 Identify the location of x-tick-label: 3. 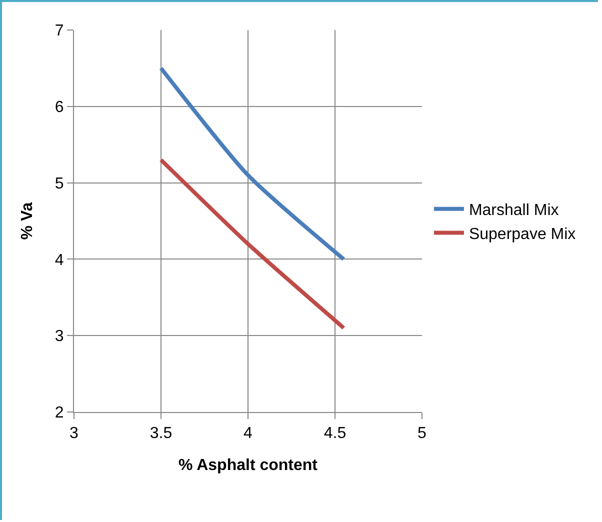
(74, 433).